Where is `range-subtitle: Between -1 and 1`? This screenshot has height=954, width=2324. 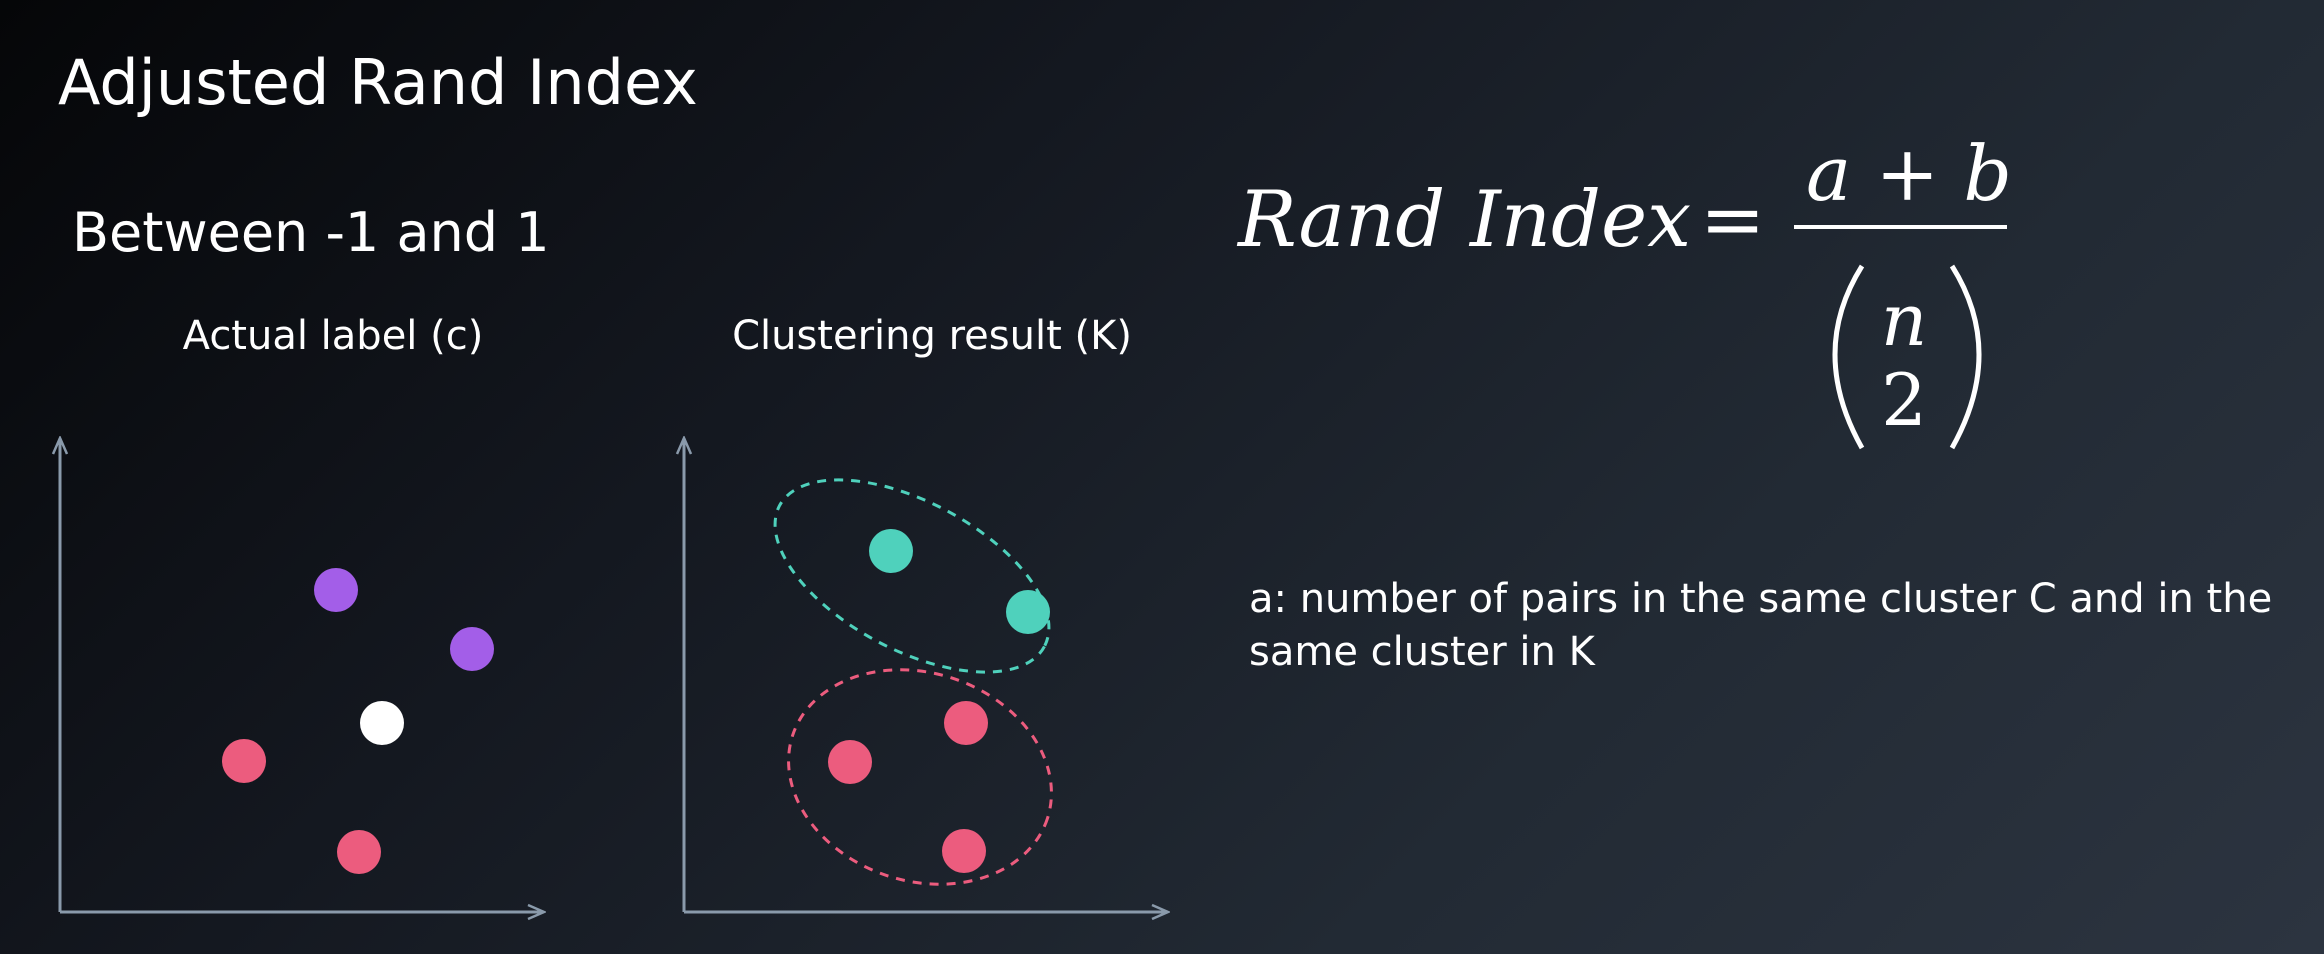 range-subtitle: Between -1 and 1 is located at coordinates (311, 232).